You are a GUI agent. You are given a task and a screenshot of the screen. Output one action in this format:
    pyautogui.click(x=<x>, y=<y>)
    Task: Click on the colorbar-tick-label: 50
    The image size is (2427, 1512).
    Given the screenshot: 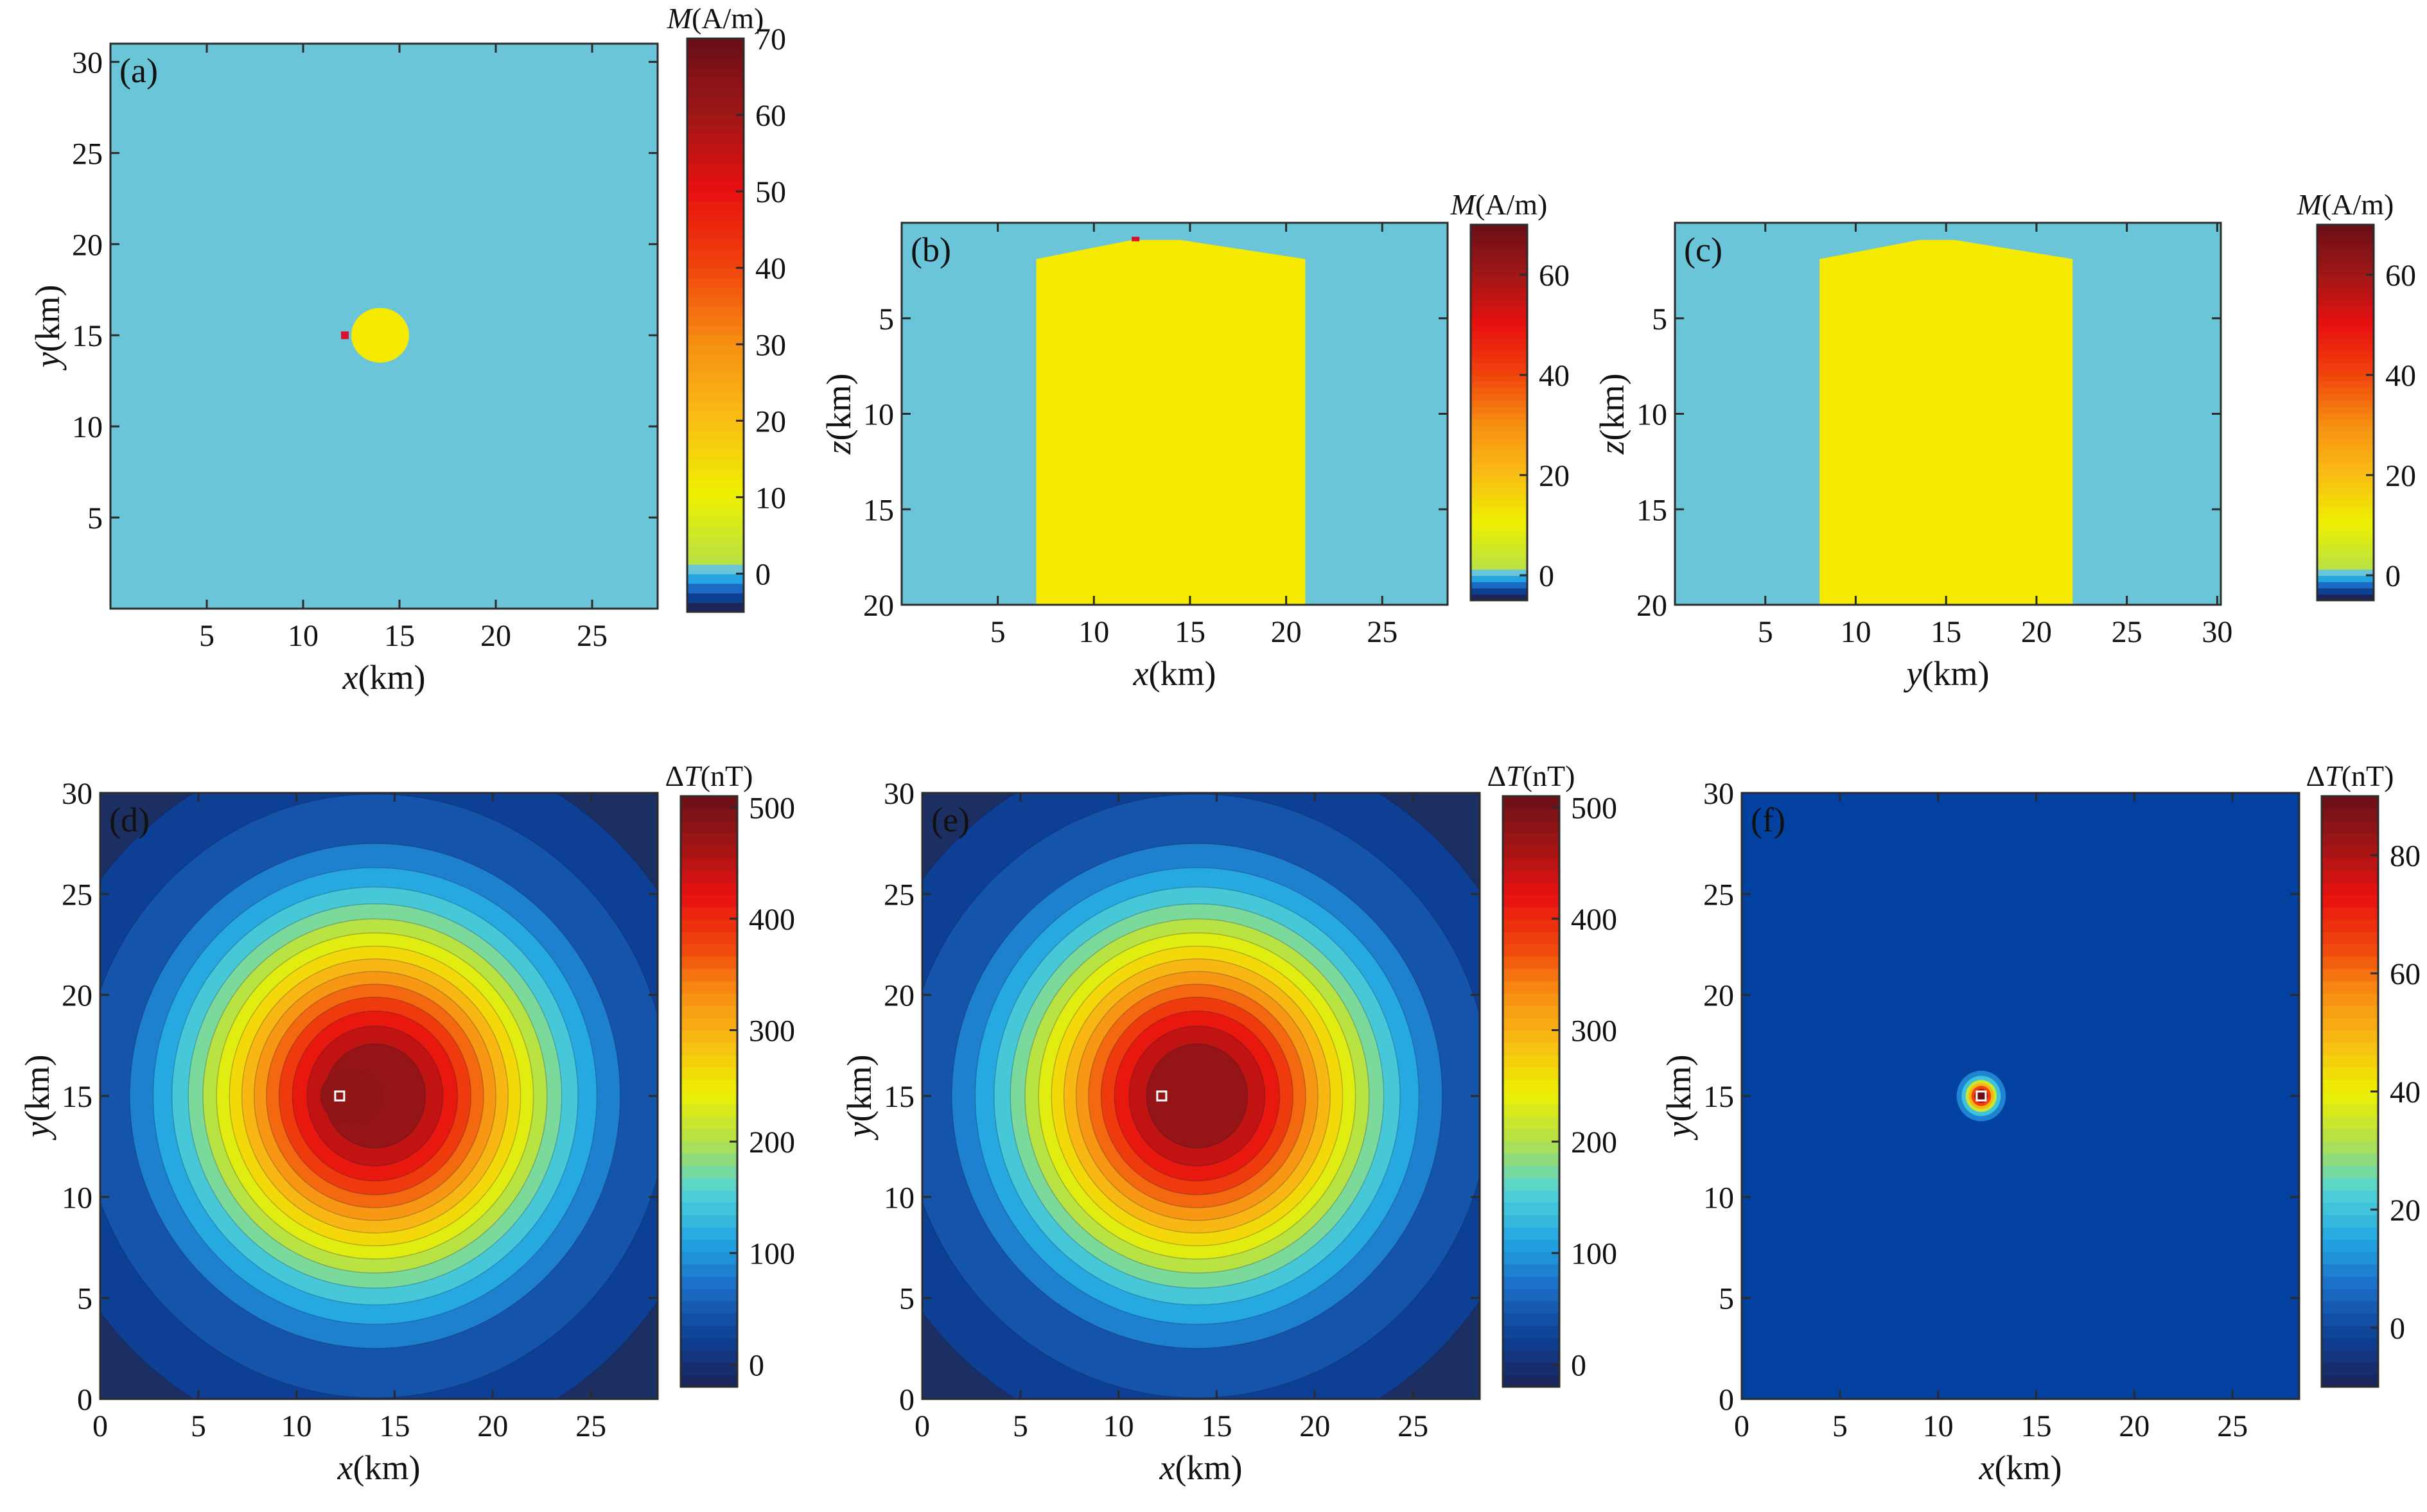 What is the action you would take?
    pyautogui.click(x=770, y=192)
    